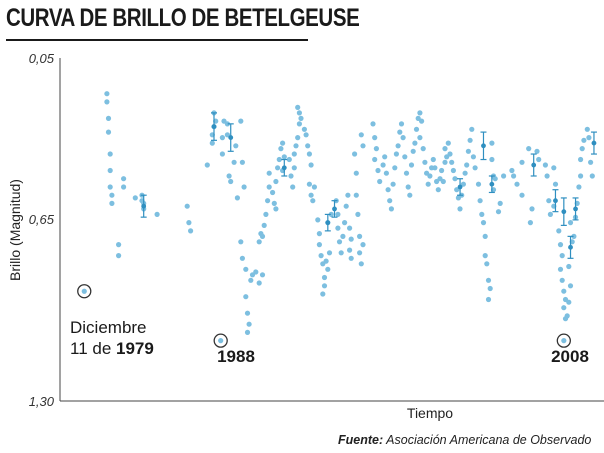  What do you see at coordinates (361, 440) in the screenshot?
I see `source-label: Fuente:` at bounding box center [361, 440].